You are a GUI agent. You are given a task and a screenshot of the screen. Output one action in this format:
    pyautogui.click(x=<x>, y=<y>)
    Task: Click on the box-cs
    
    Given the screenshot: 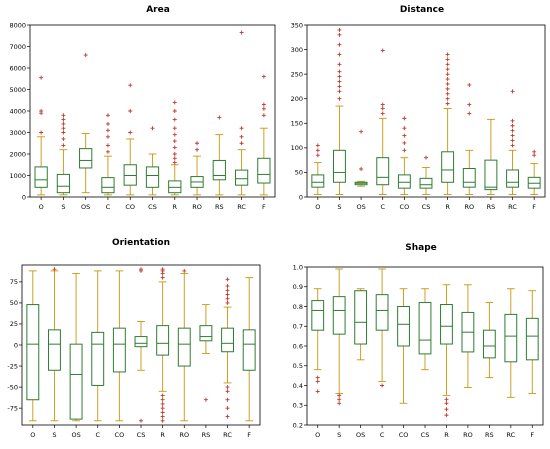 What is the action you would take?
    pyautogui.click(x=426, y=183)
    